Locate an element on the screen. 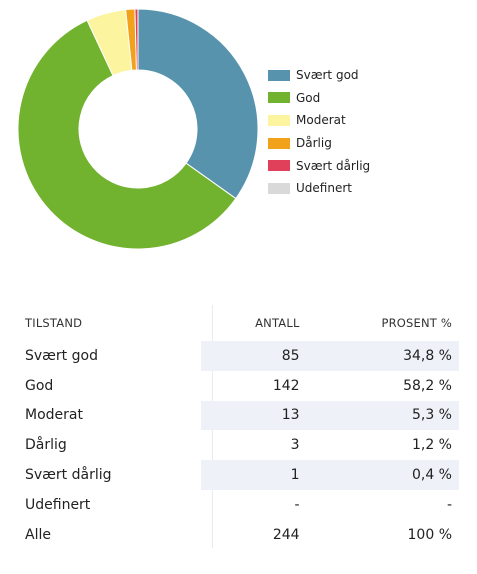  legend-item: Svært dårlig is located at coordinates (319, 165).